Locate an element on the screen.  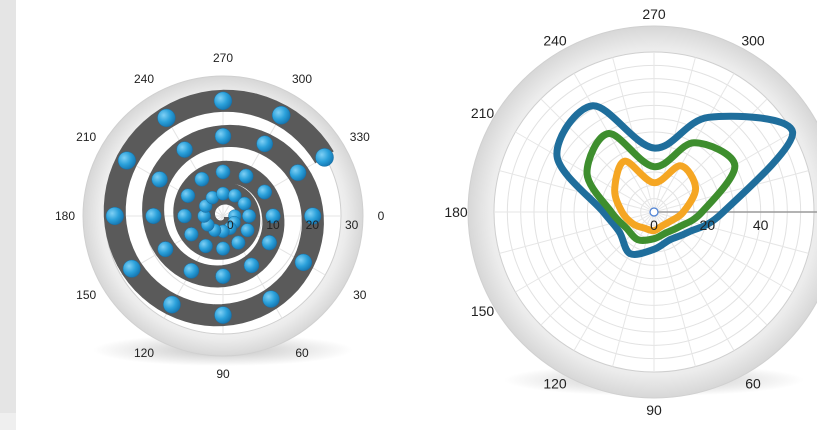
angle-tick-label: 330 is located at coordinates (360, 137).